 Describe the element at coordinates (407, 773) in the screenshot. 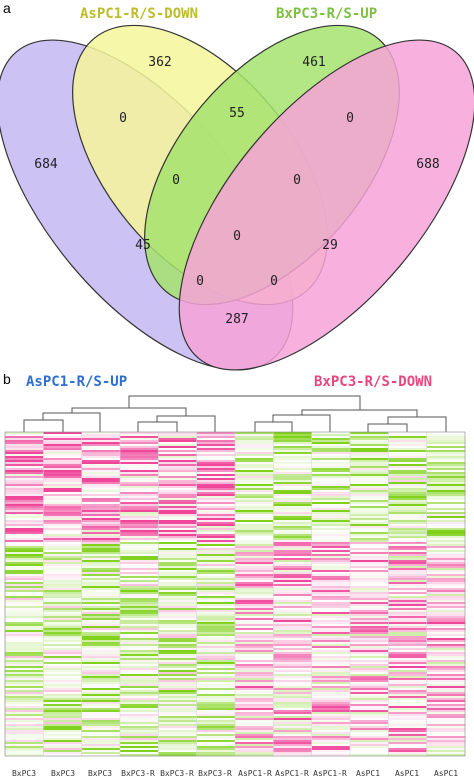

I see `column-label: AsPC1` at that location.